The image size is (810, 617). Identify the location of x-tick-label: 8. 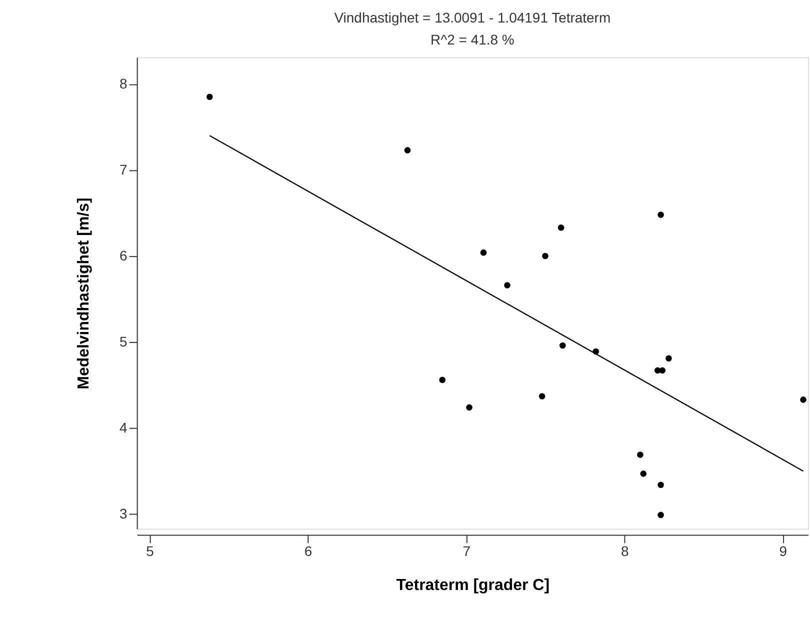
(624, 551).